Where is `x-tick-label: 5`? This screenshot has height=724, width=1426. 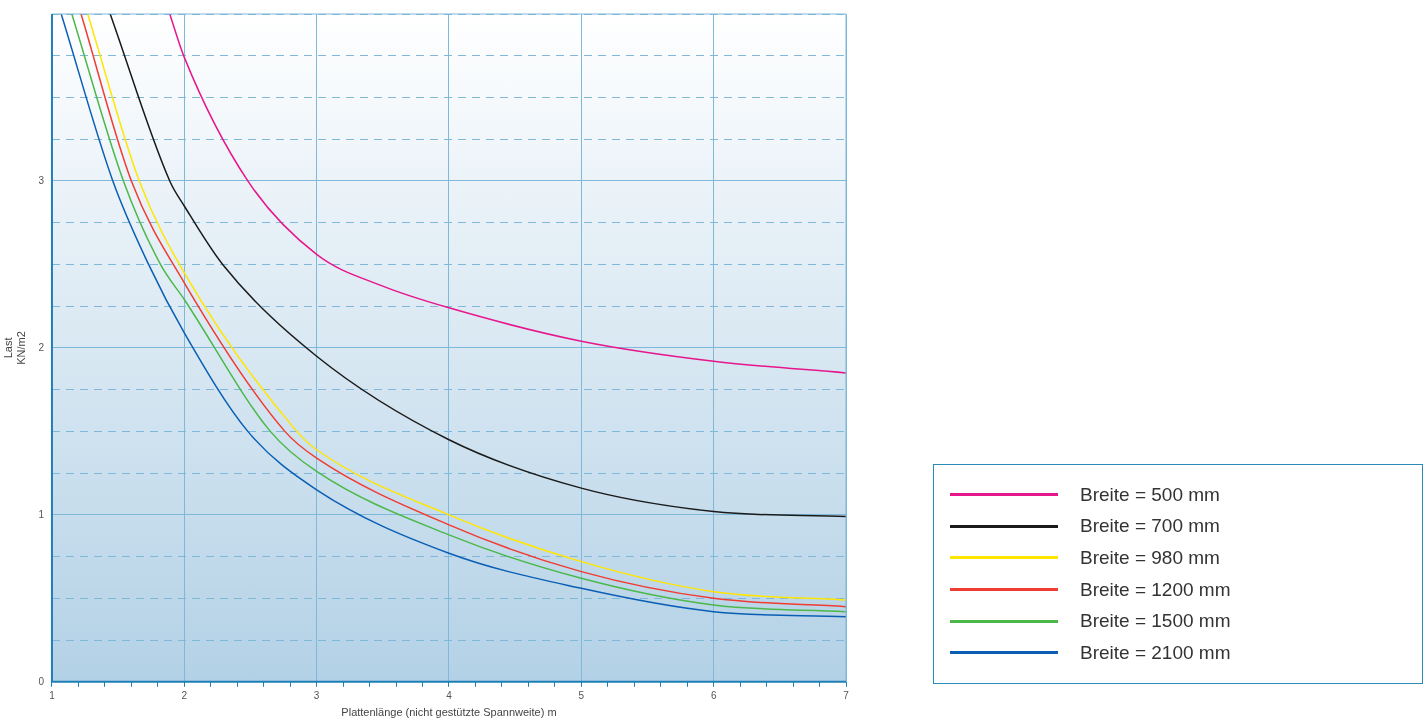
x-tick-label: 5 is located at coordinates (581, 695).